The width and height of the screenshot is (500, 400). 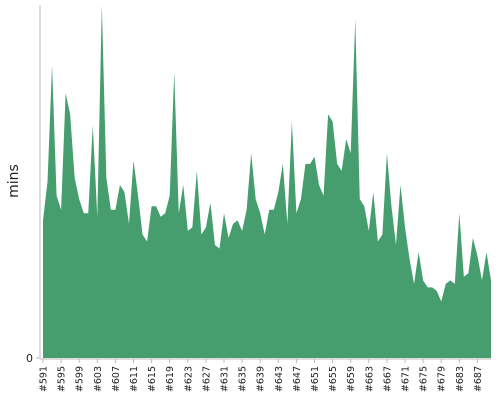 What do you see at coordinates (243, 379) in the screenshot?
I see `x-tick-label: #635` at bounding box center [243, 379].